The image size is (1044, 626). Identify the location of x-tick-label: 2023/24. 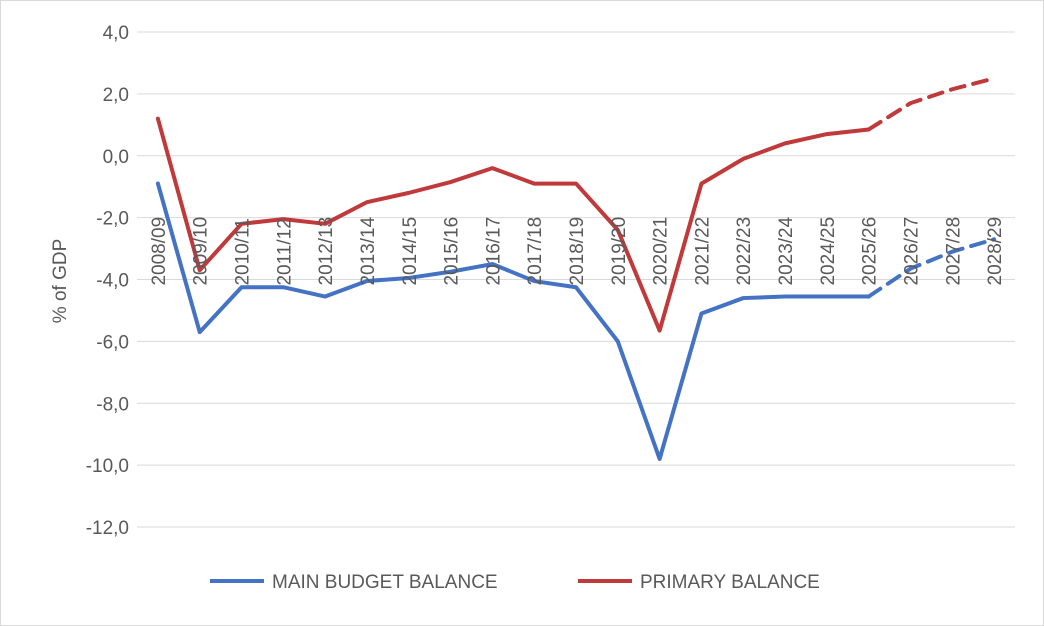
(786, 250).